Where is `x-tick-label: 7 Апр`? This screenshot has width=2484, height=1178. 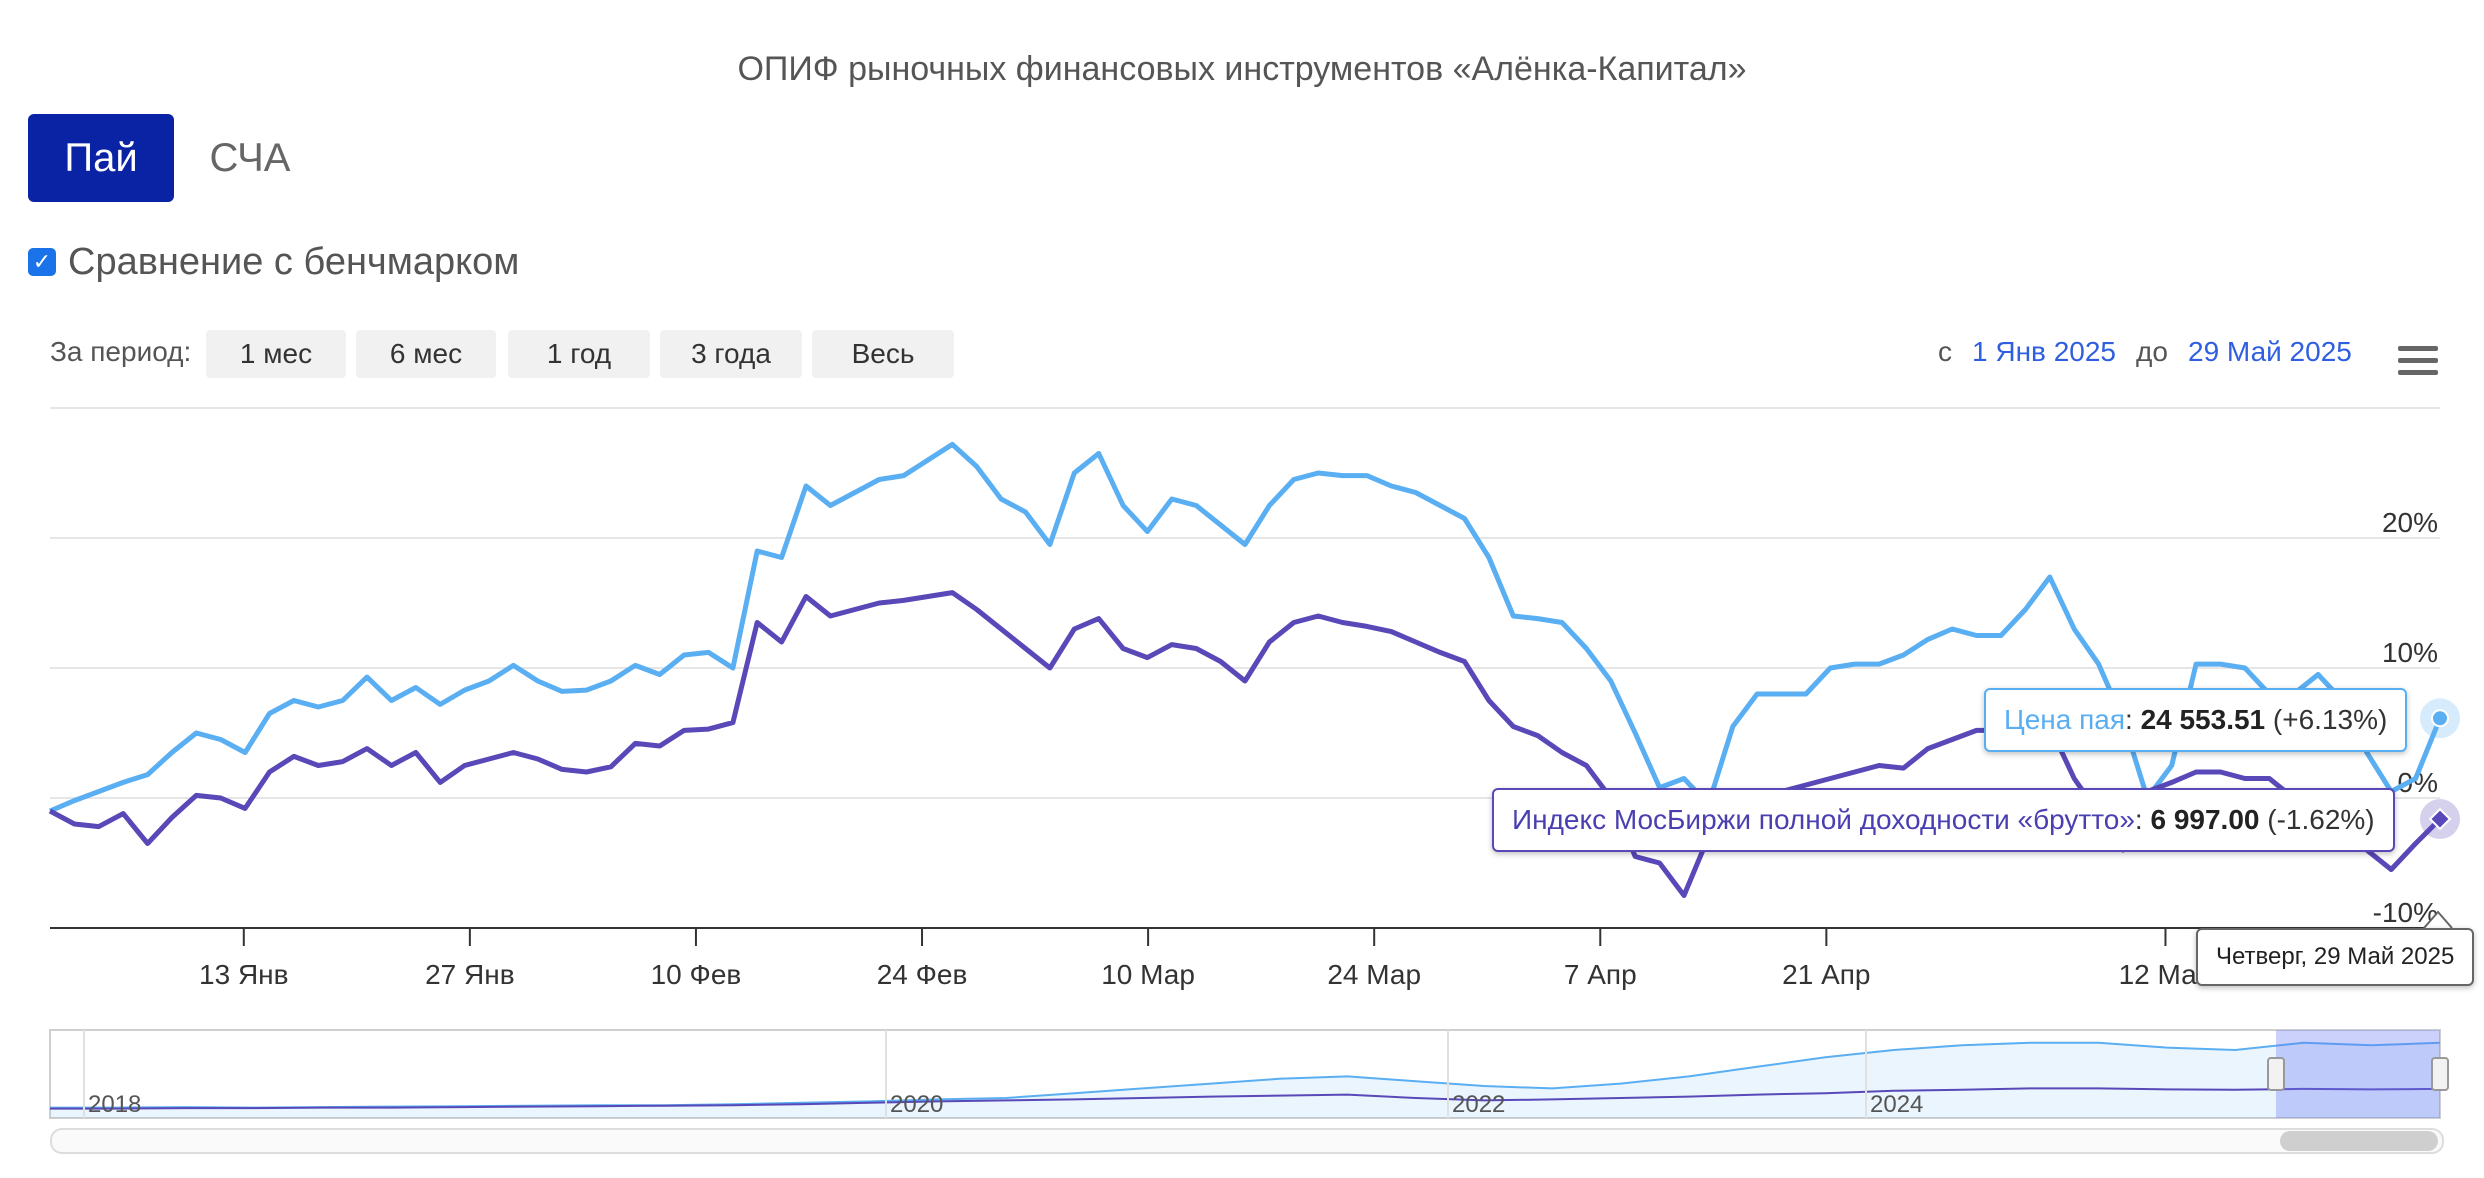 x-tick-label: 7 Апр is located at coordinates (1600, 974).